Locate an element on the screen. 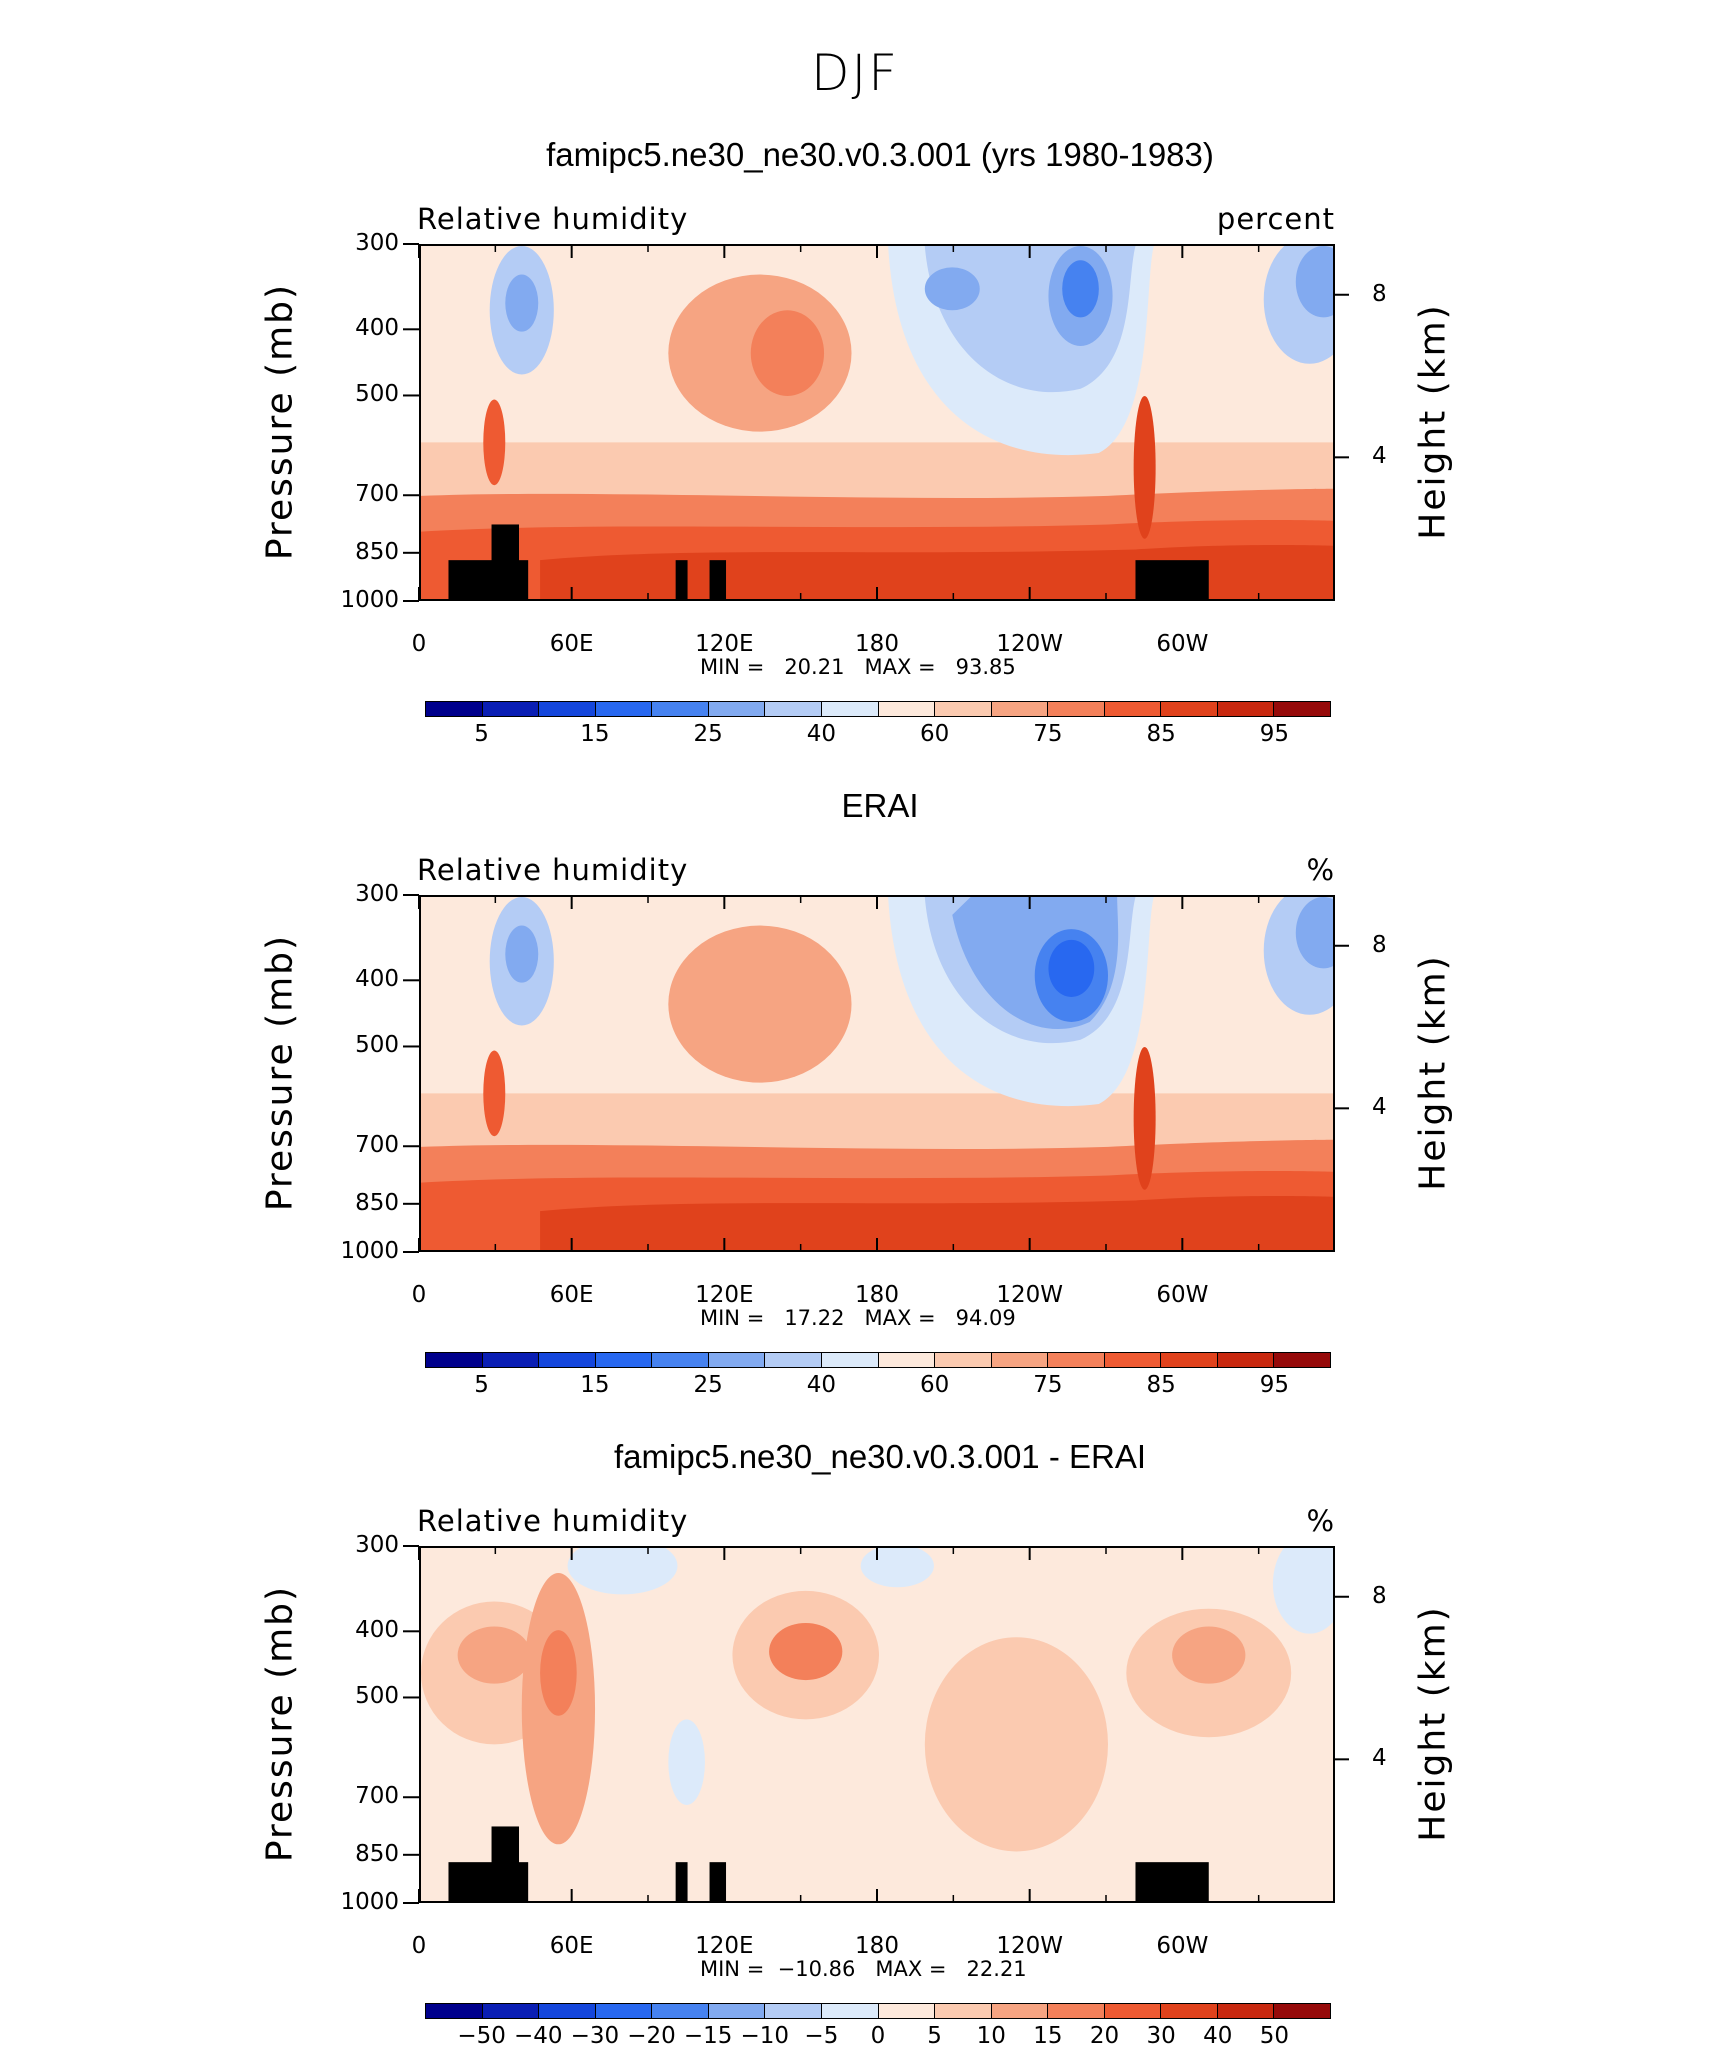 The height and width of the screenshot is (2049, 1710). diff-positive-center-core is located at coordinates (806, 1651).